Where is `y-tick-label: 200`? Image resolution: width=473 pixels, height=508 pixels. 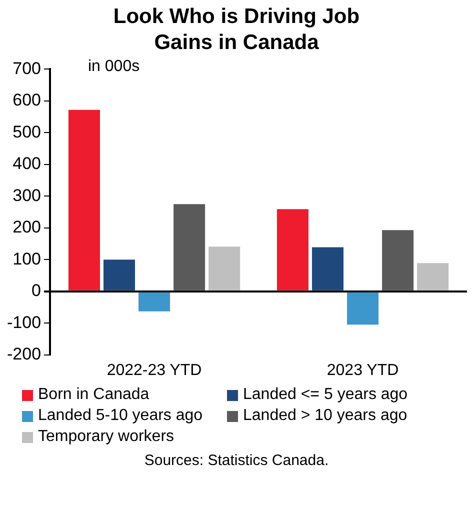 y-tick-label: 200 is located at coordinates (27, 227).